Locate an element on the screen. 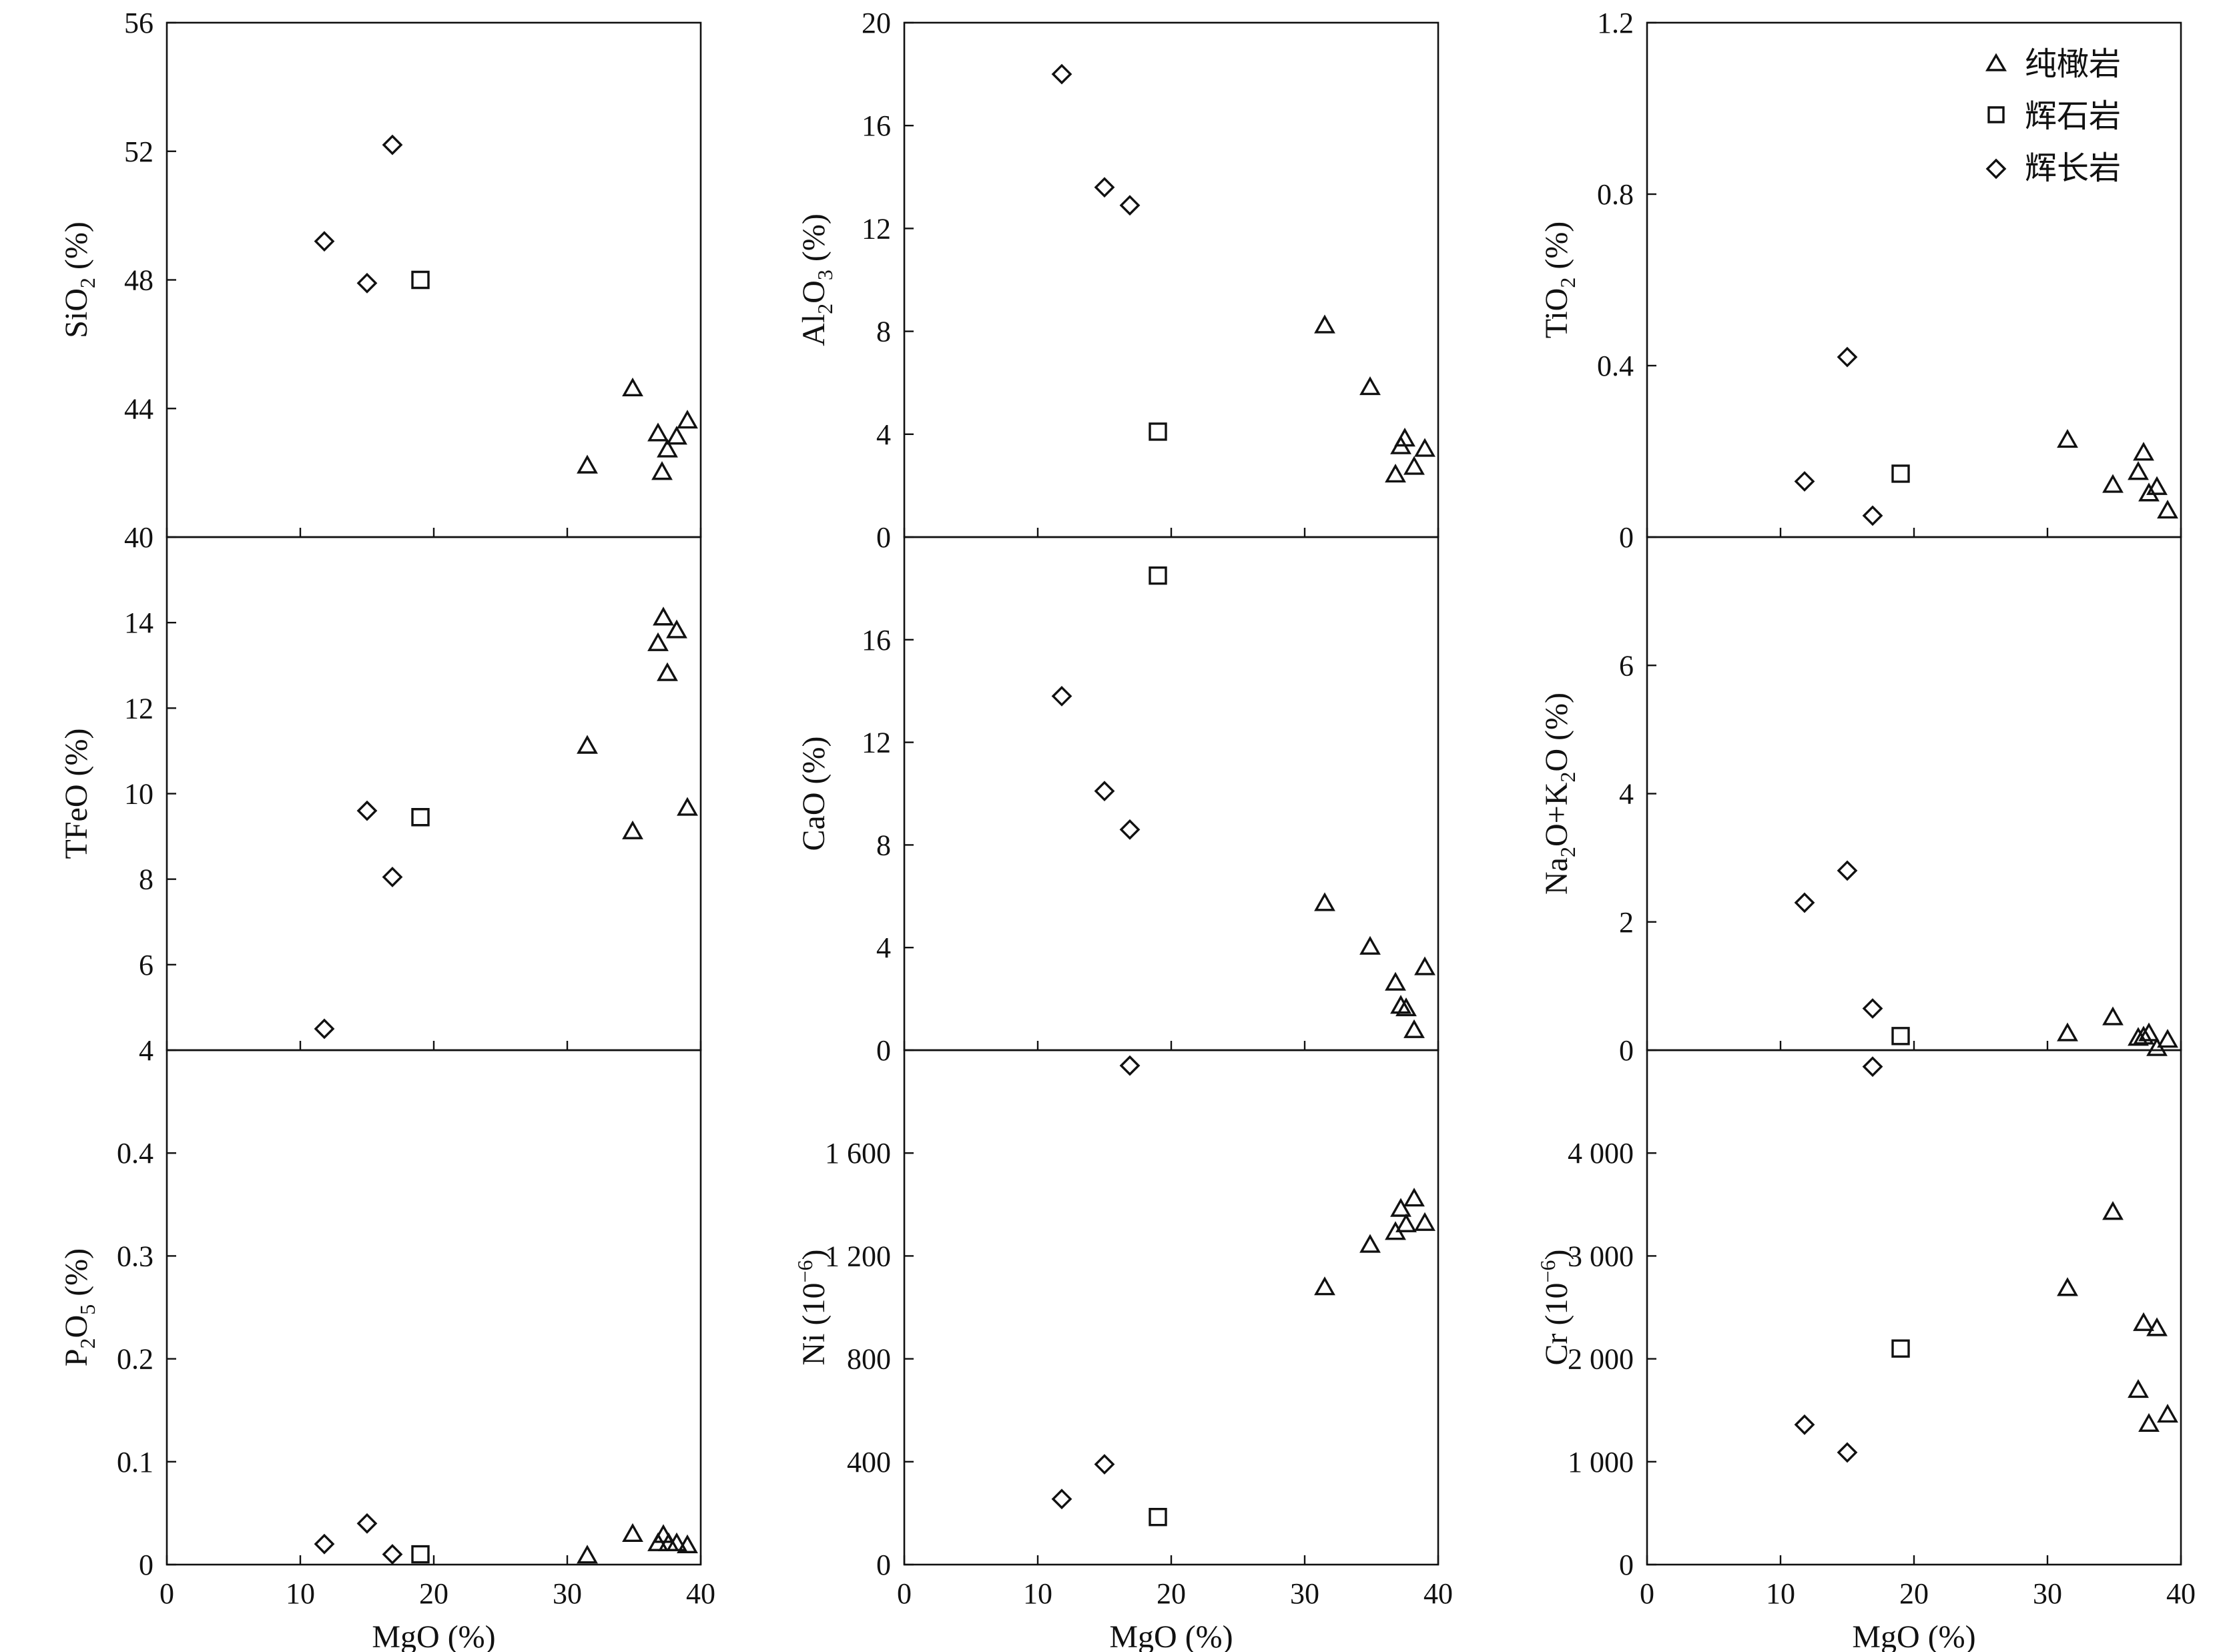 Image resolution: width=2233 pixels, height=1652 pixels. y-tick-label: 1.2 is located at coordinates (1616, 23).